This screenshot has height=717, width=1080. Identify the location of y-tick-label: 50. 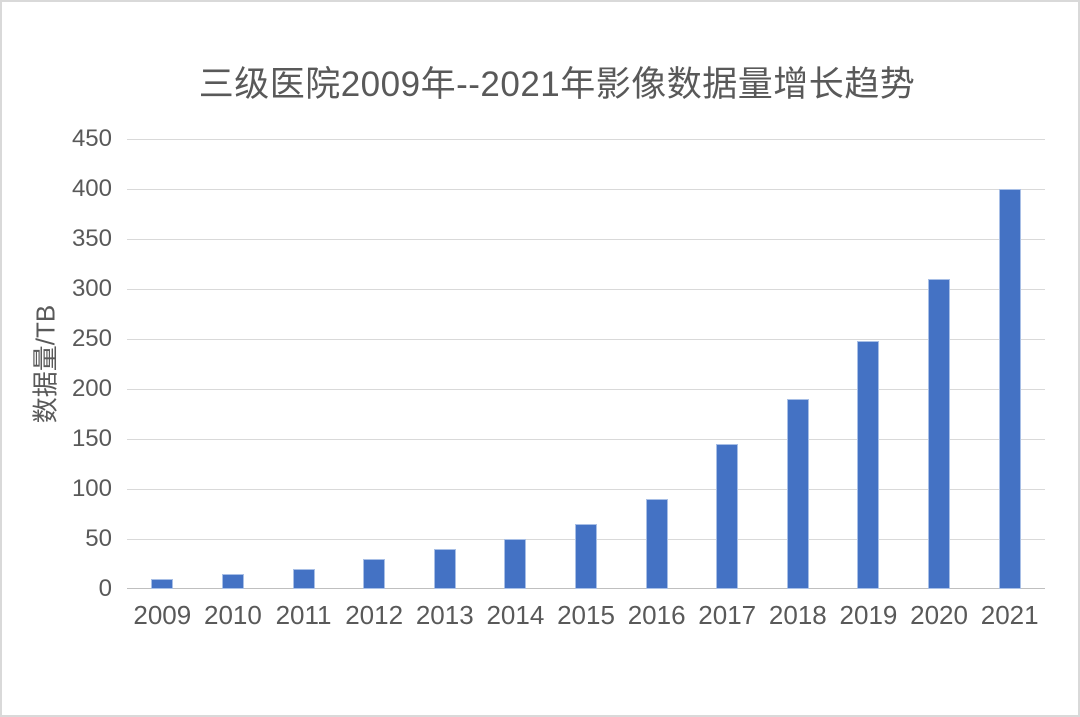
(98, 538).